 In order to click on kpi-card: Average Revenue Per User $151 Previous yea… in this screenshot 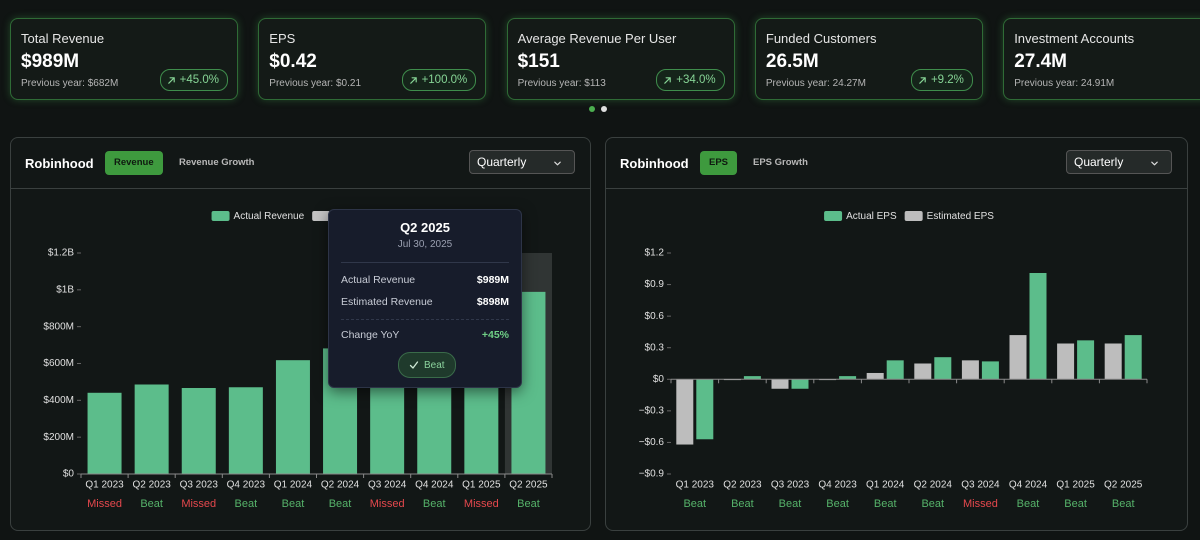, I will do `click(620, 59)`.